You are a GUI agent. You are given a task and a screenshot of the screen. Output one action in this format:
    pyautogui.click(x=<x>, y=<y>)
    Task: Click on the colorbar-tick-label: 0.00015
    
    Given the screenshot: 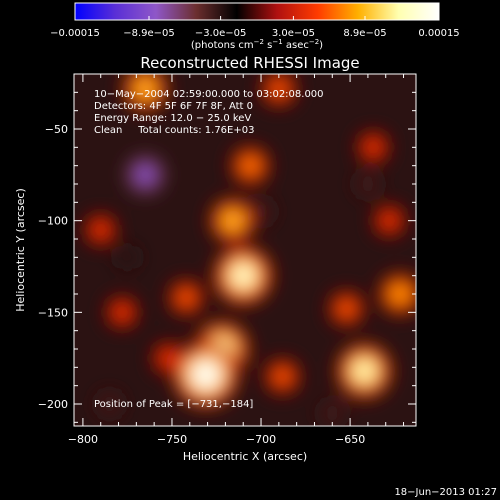 What is the action you would take?
    pyautogui.click(x=438, y=33)
    